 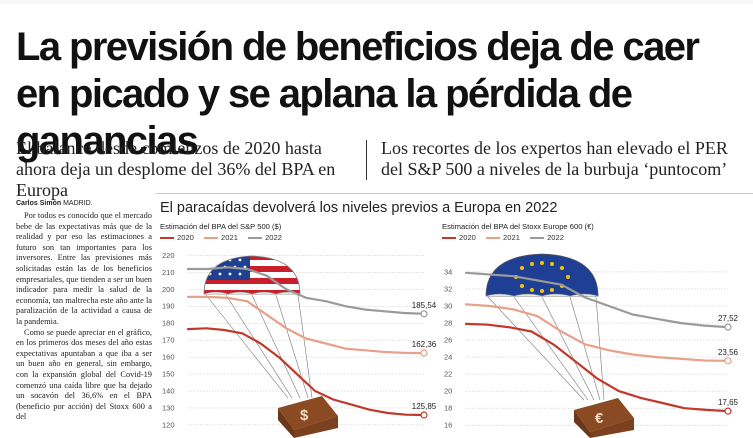 What do you see at coordinates (168, 323) in the screenshot?
I see `y-tick-label: 180` at bounding box center [168, 323].